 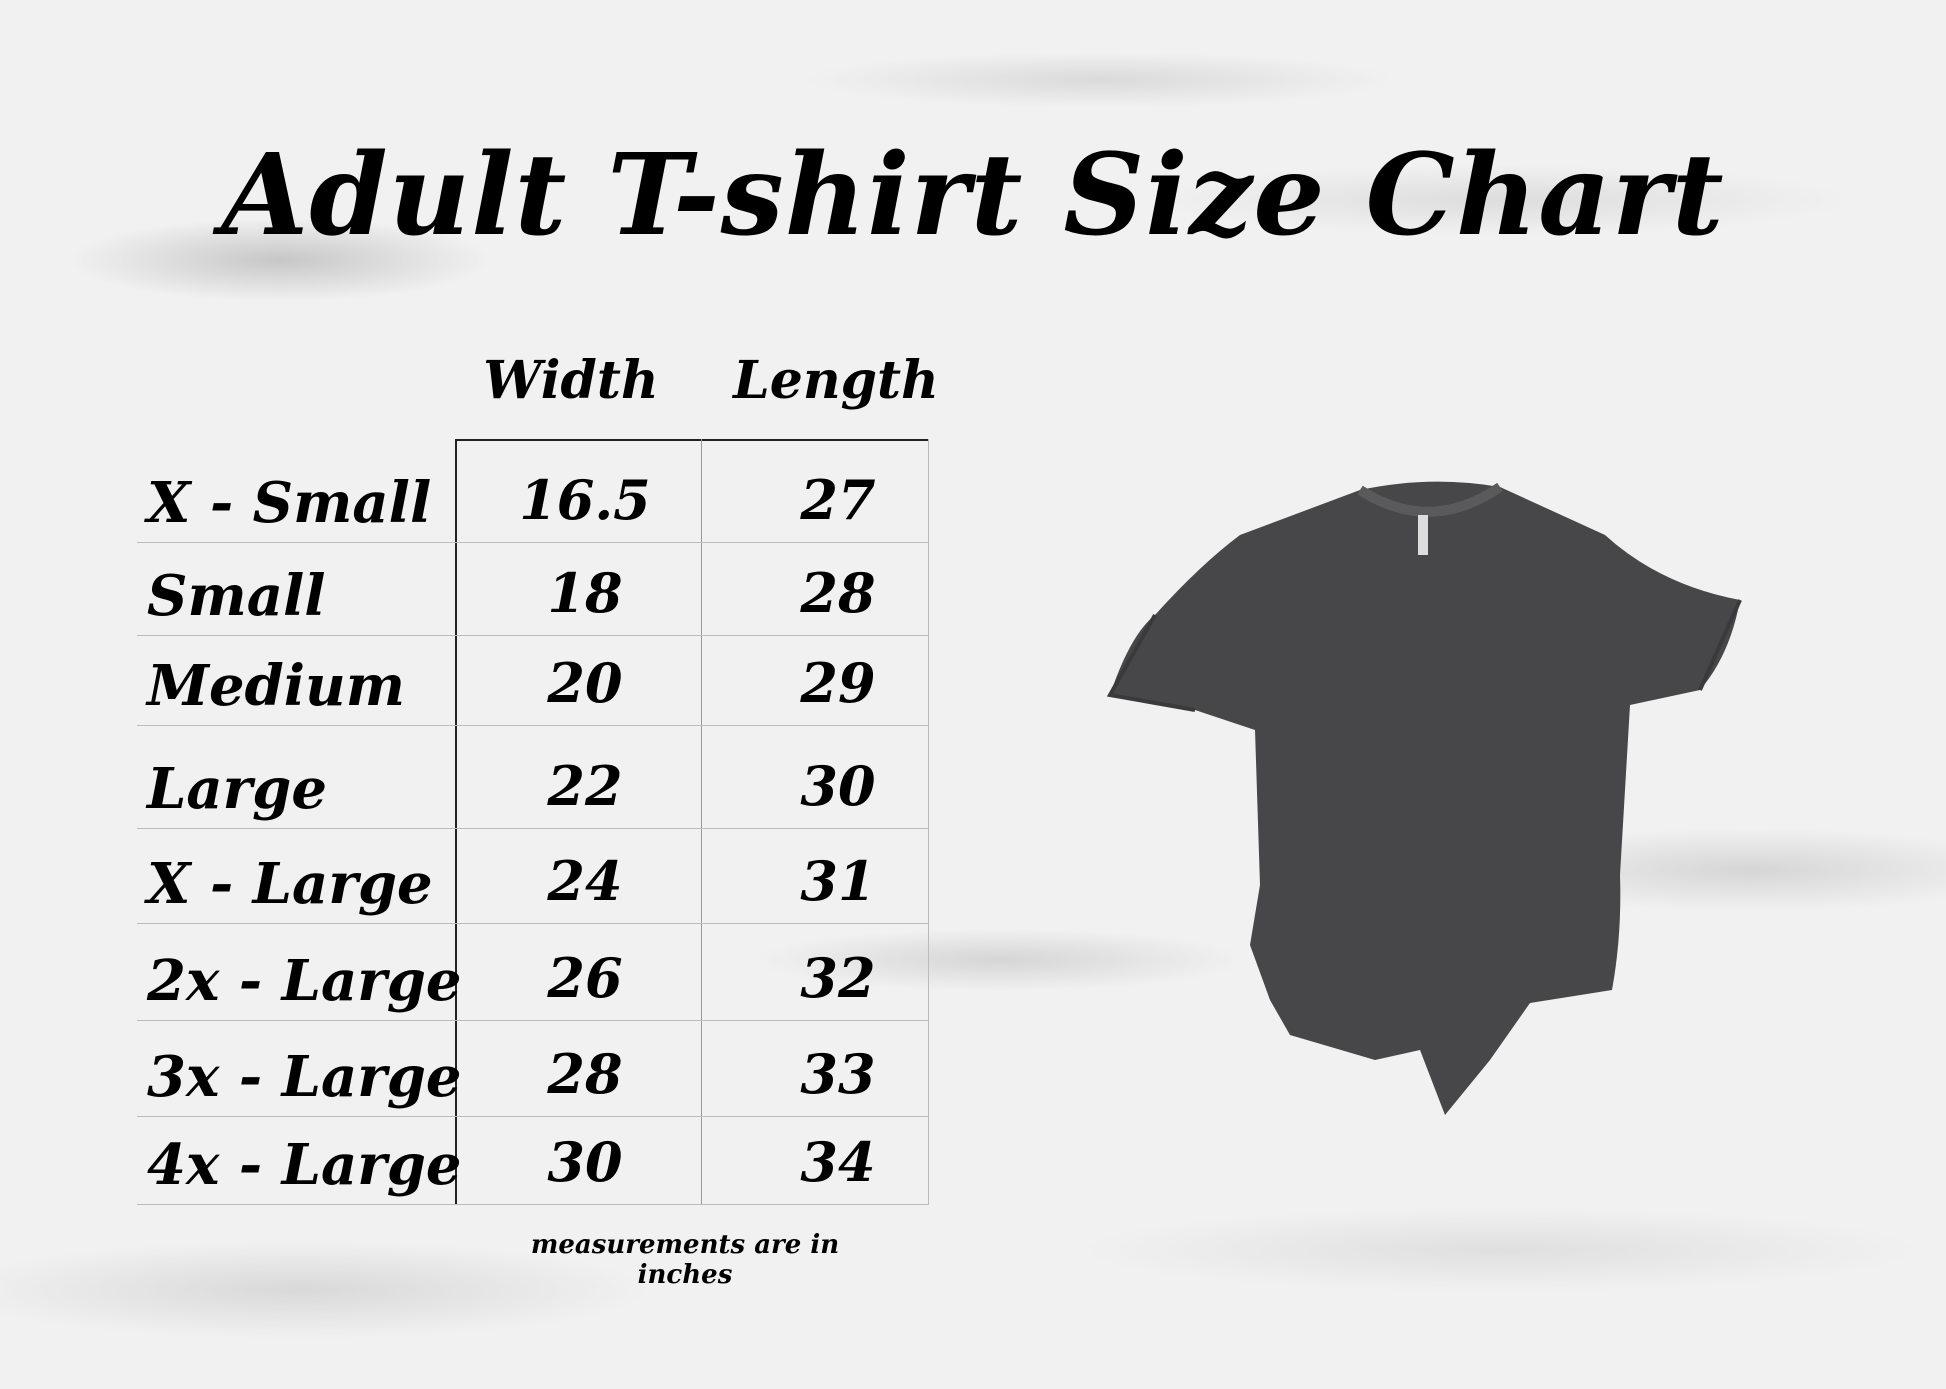 What do you see at coordinates (585, 683) in the screenshot?
I see `width-value: 20` at bounding box center [585, 683].